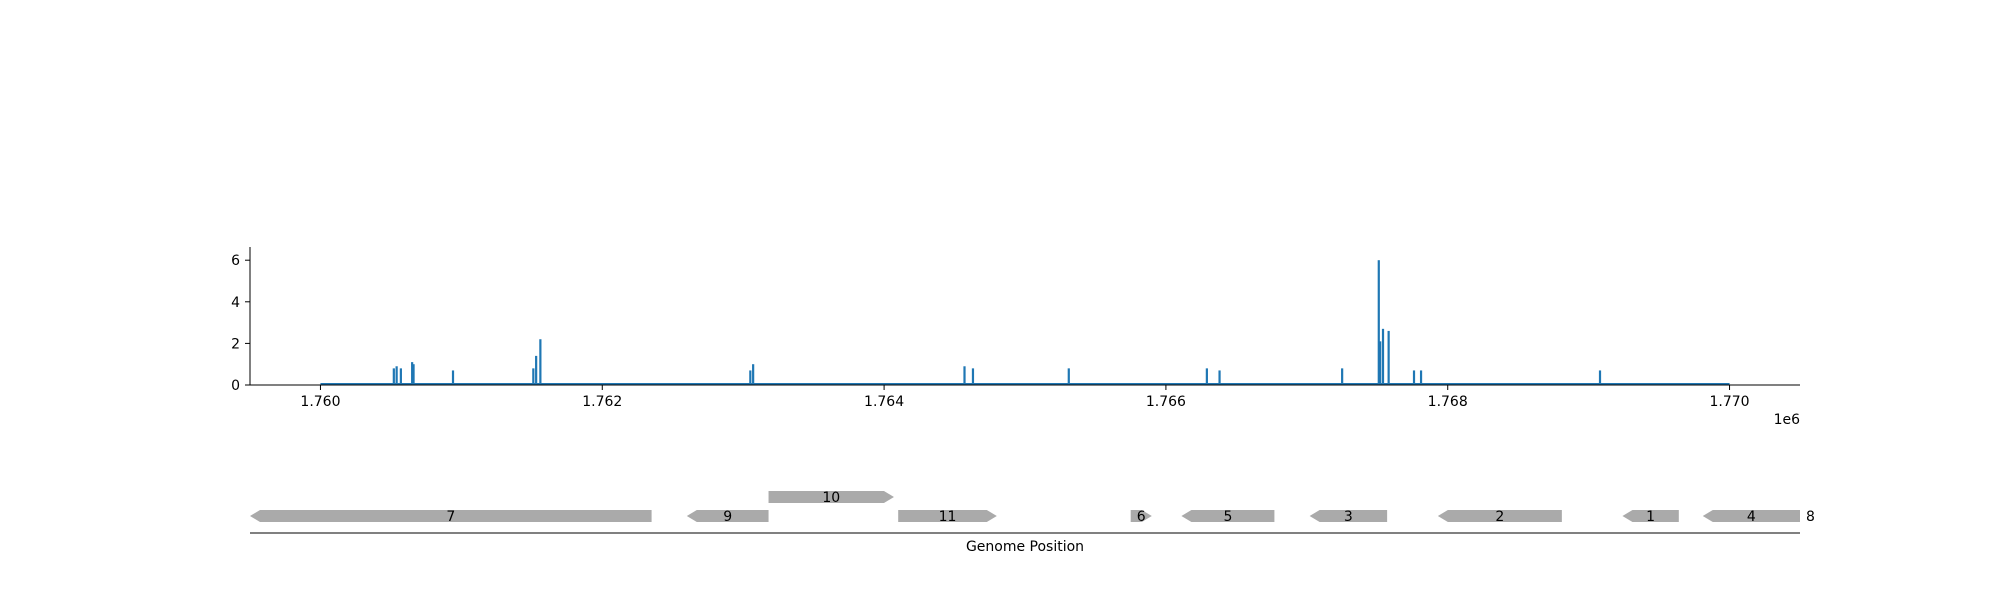 The width and height of the screenshot is (2000, 600). What do you see at coordinates (235, 386) in the screenshot?
I see `y-tick-label: 0` at bounding box center [235, 386].